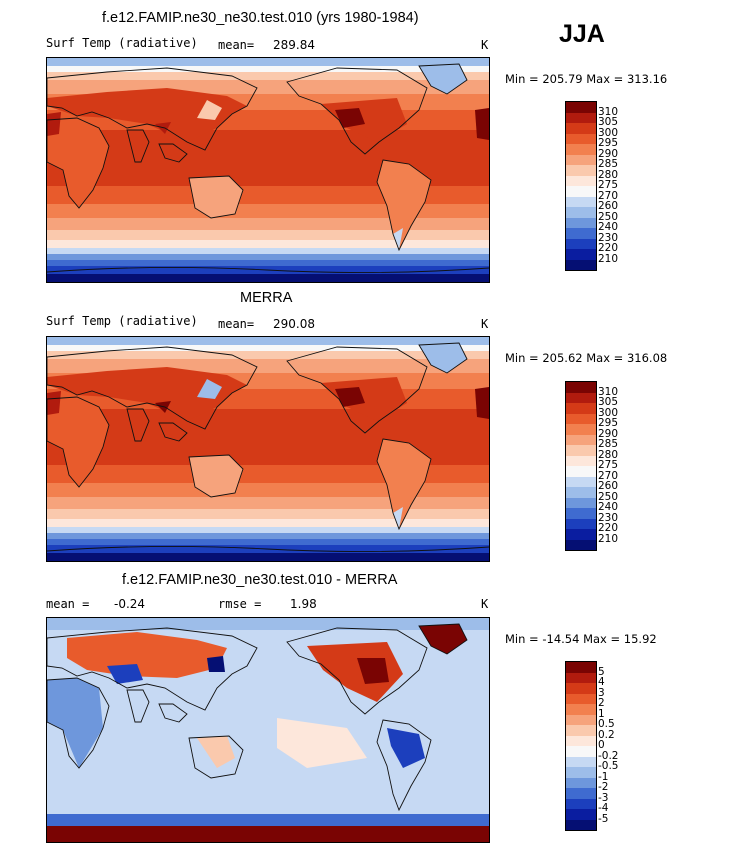  What do you see at coordinates (603, 808) in the screenshot?
I see `colorbar-tick-label: -4` at bounding box center [603, 808].